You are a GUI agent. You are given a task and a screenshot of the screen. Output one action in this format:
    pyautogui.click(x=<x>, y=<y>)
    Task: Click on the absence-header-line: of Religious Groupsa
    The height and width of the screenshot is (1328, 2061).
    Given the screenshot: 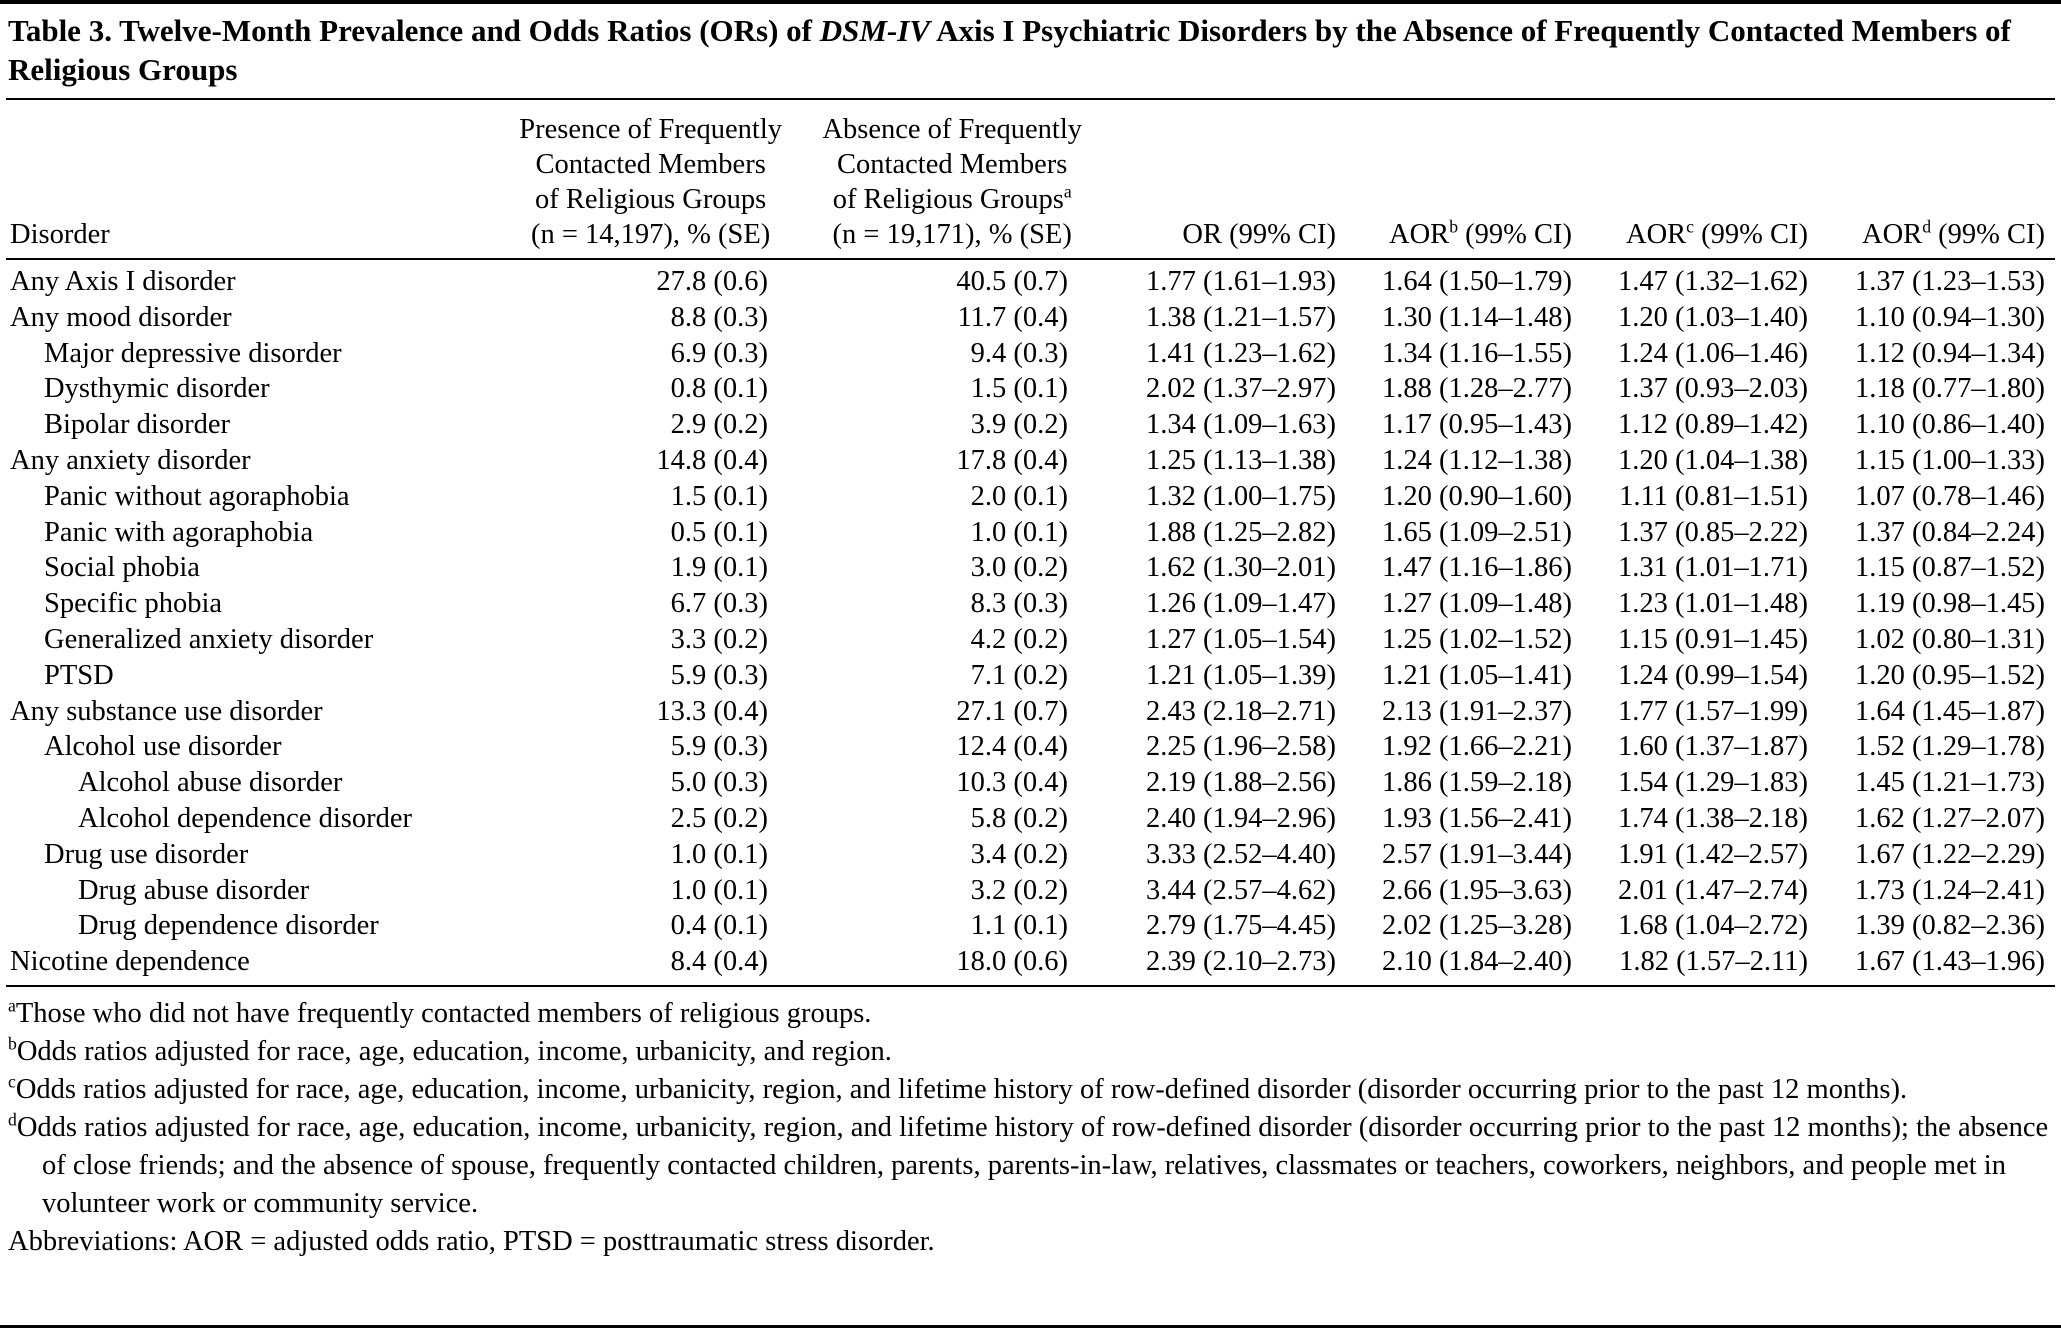 What is the action you would take?
    pyautogui.click(x=952, y=198)
    